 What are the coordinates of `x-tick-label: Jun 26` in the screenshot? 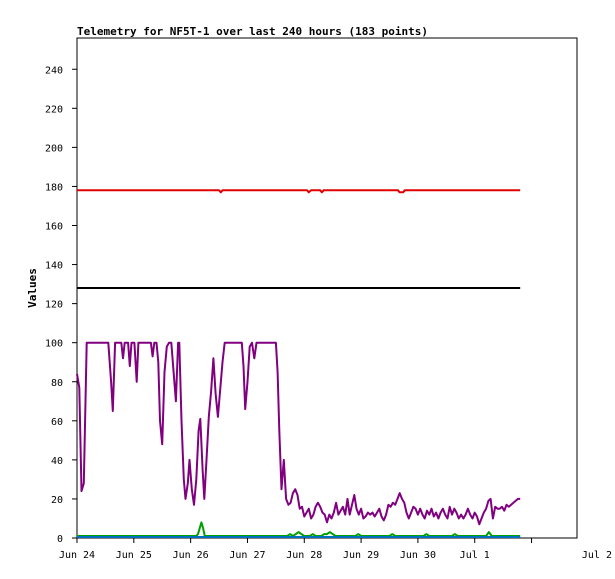 It's located at (191, 555).